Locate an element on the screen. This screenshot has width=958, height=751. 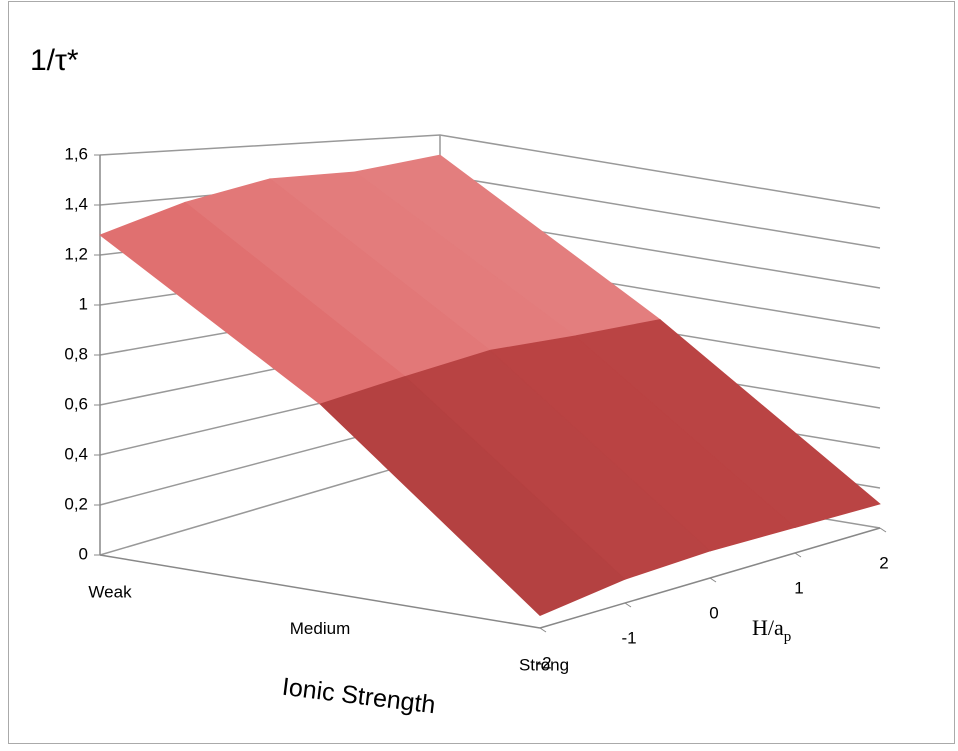
surface-patch is located at coordinates (472, 496).